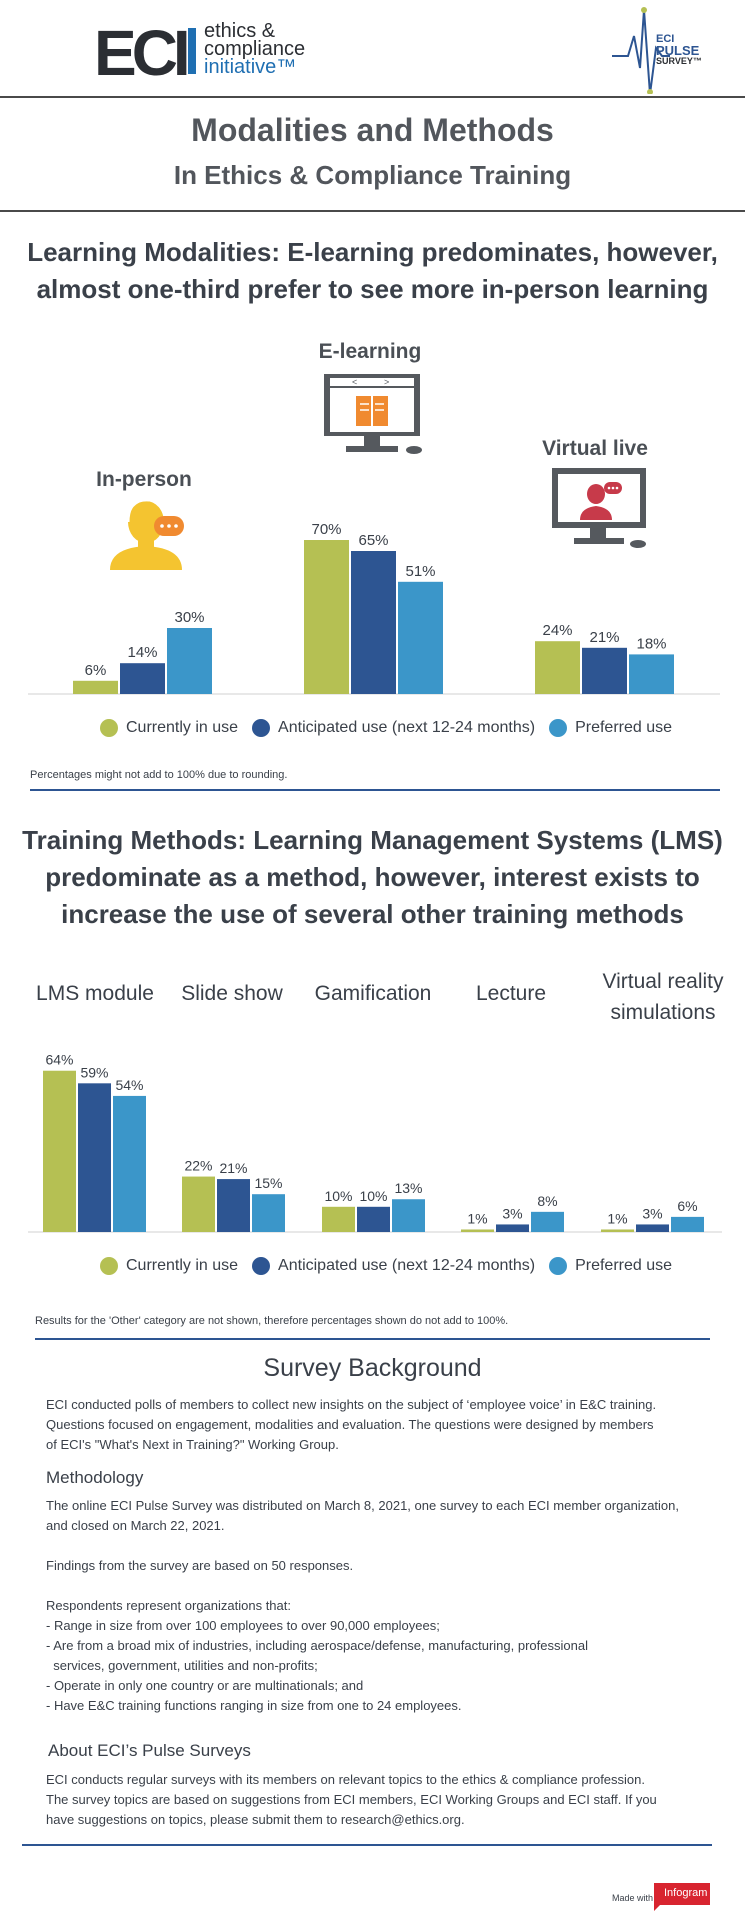 The height and width of the screenshot is (1920, 745). What do you see at coordinates (250, 67) in the screenshot?
I see `eci-logo-text-3: initiative™` at bounding box center [250, 67].